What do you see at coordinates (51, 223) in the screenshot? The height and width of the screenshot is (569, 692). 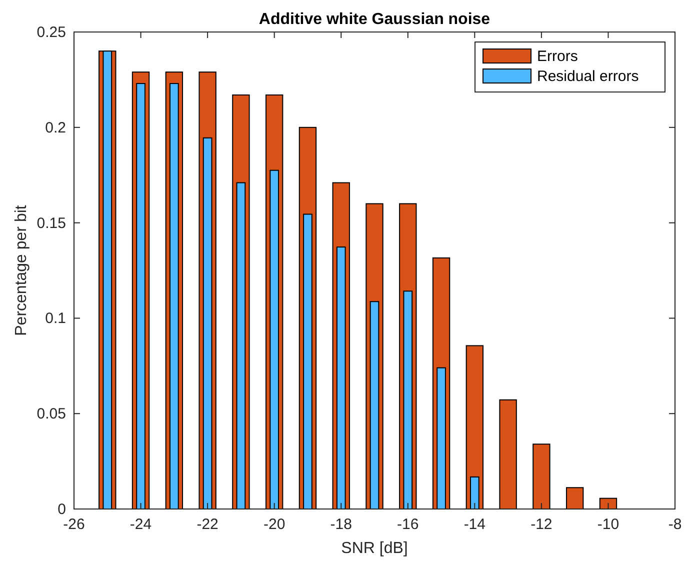 I see `y-tick-label: 0.15` at bounding box center [51, 223].